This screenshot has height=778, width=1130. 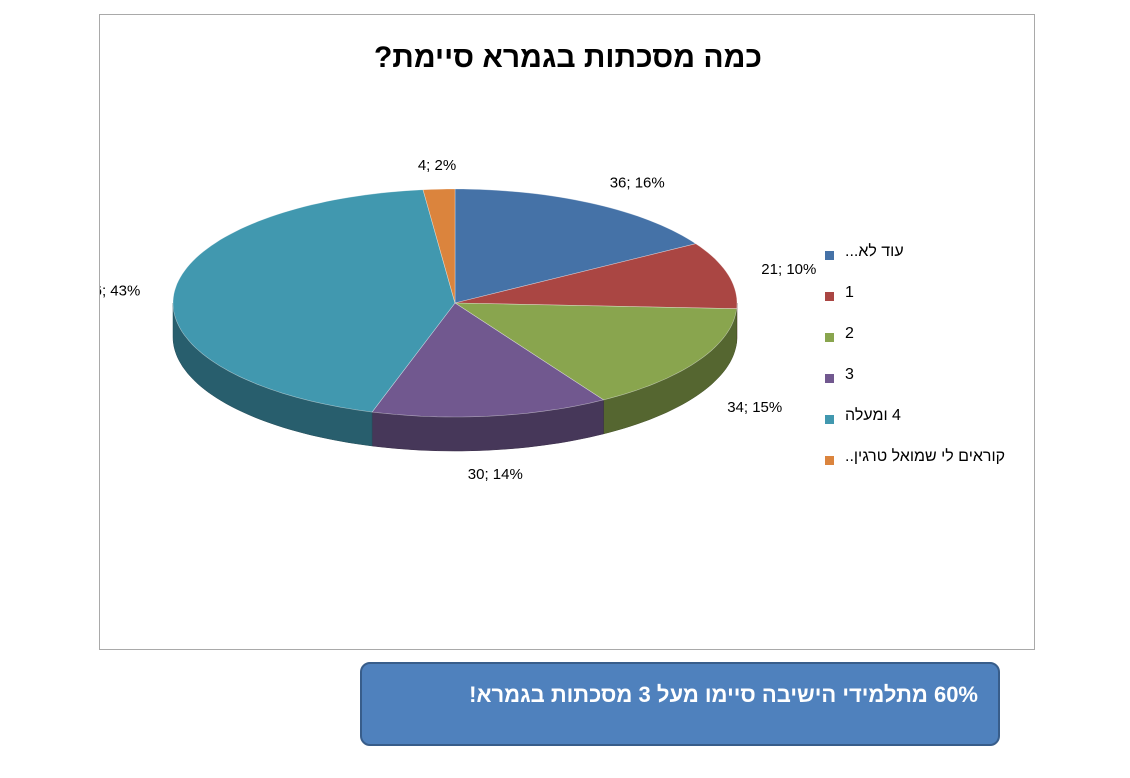 What do you see at coordinates (925, 427) in the screenshot?
I see `legend-item: 4 ומעלה` at bounding box center [925, 427].